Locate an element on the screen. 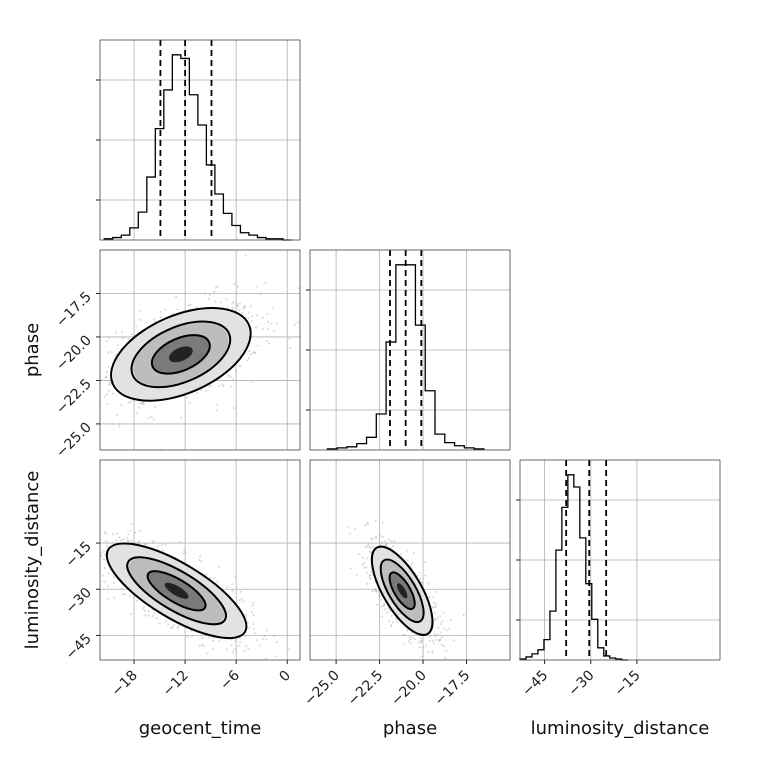  panel-phase-vs-geocent-time is located at coordinates (190, 350).